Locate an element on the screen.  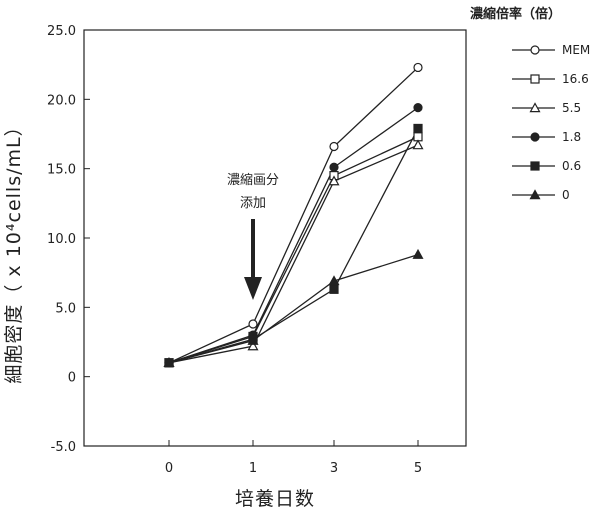
annotation-text: 濃縮画分 is located at coordinates (253, 180).